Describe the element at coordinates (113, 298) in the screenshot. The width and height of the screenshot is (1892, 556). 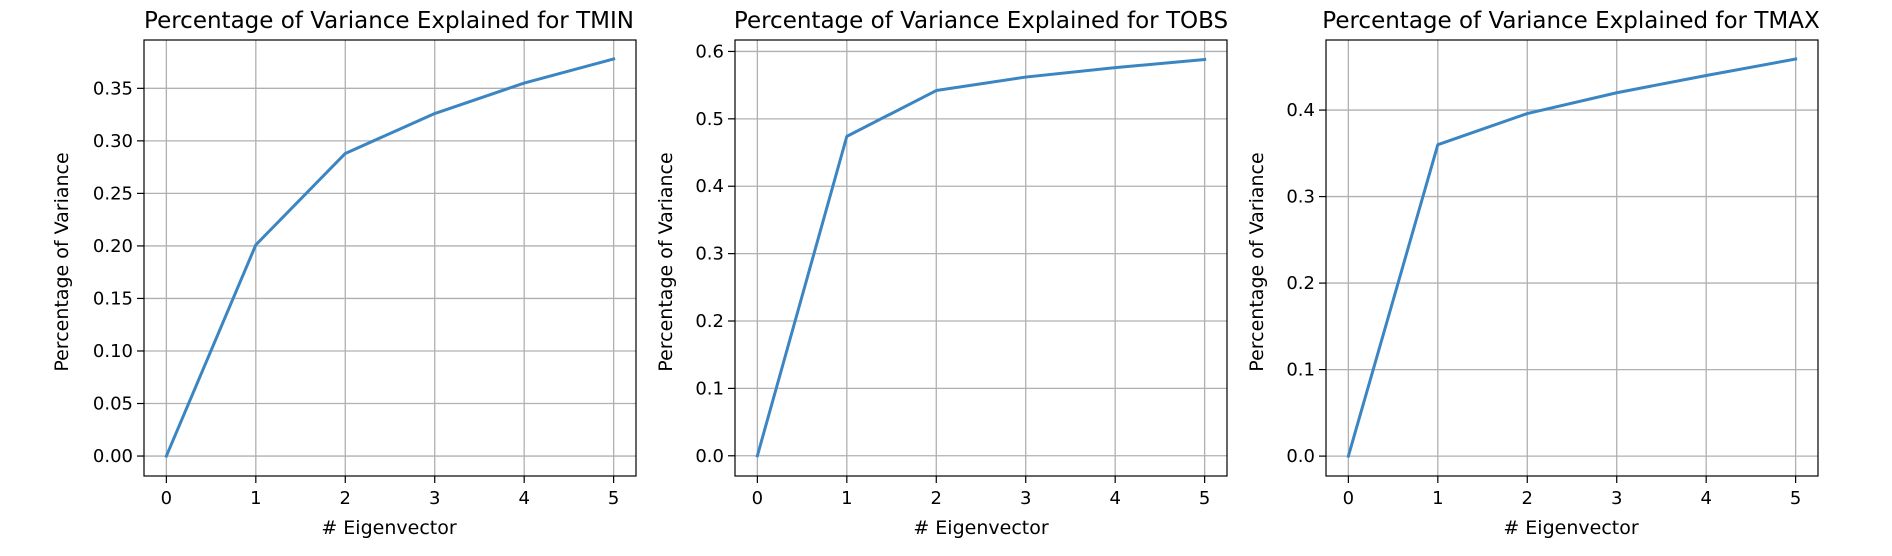
I see `y-tick-label: 0.15` at that location.